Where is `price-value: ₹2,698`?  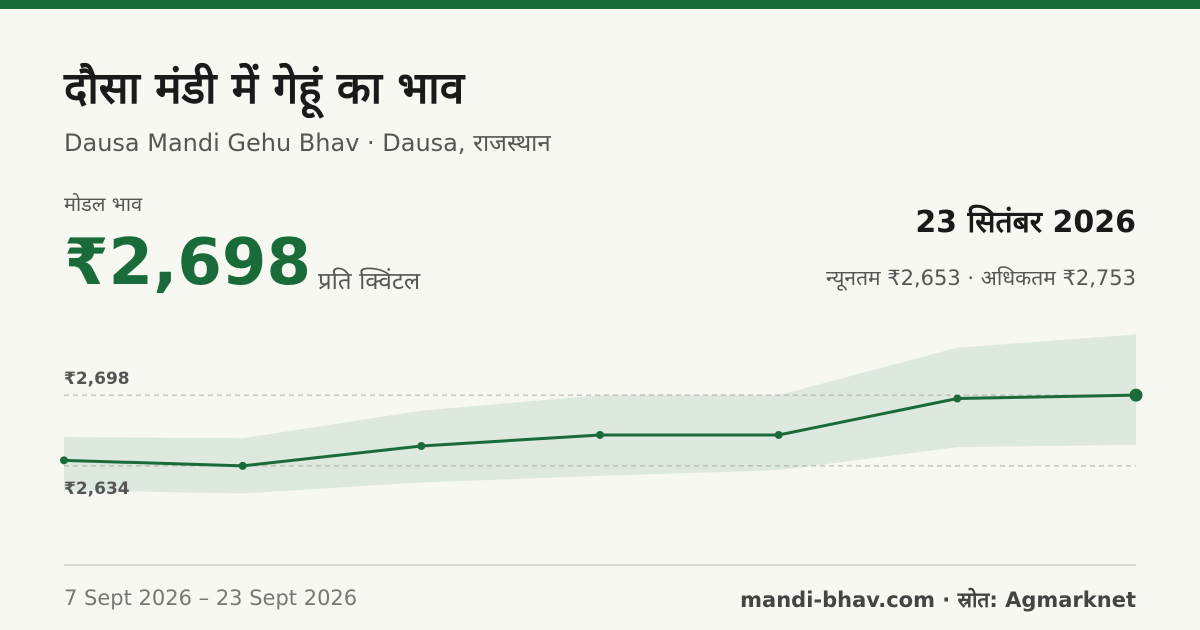 price-value: ₹2,698 is located at coordinates (187, 263).